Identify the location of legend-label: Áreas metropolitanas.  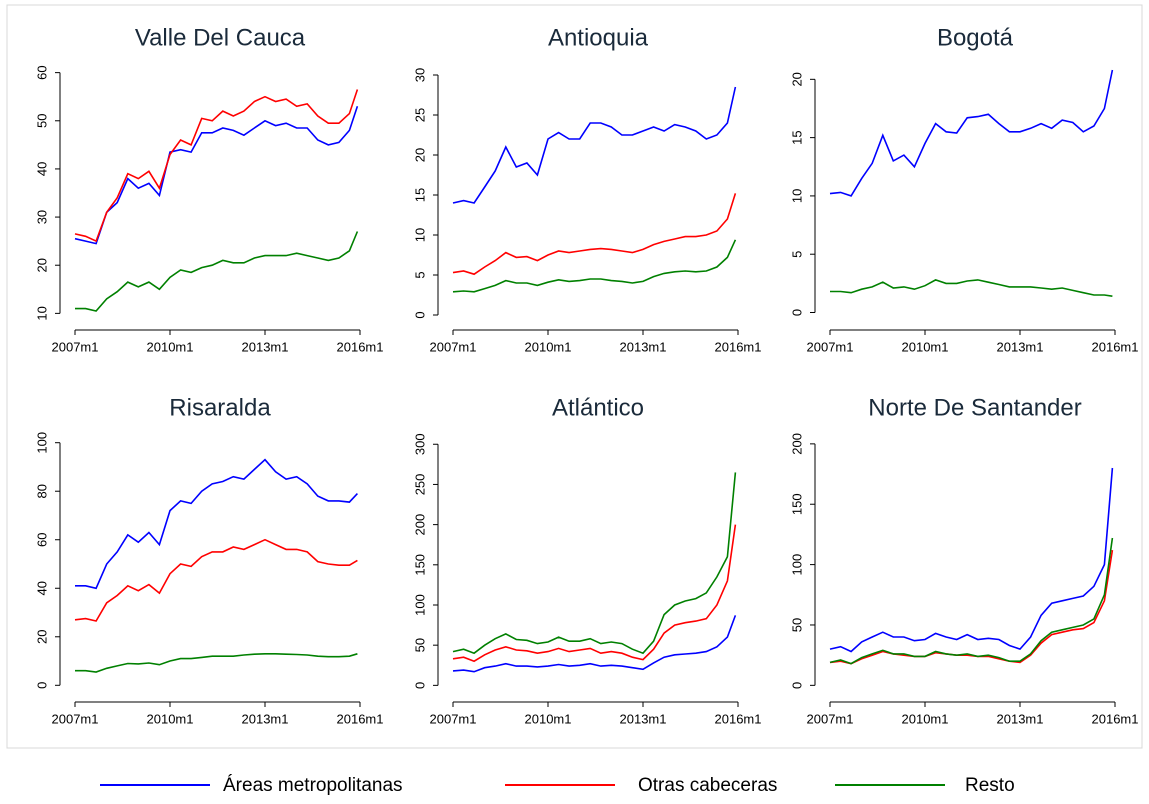
(313, 785).